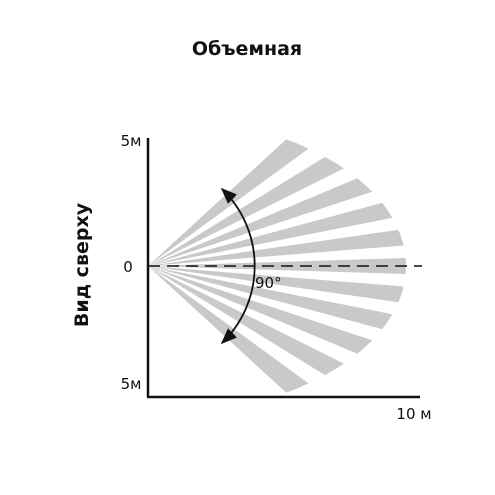  Describe the element at coordinates (82, 264) in the screenshot. I see `y-label: Вид сверху` at that location.